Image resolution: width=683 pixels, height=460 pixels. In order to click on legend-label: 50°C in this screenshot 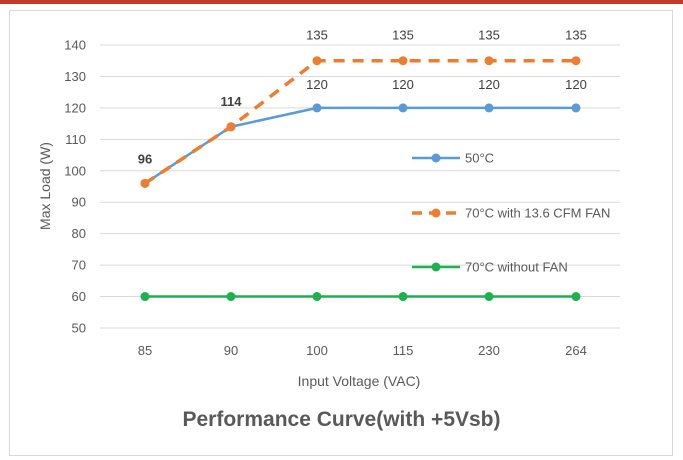, I will do `click(479, 158)`.